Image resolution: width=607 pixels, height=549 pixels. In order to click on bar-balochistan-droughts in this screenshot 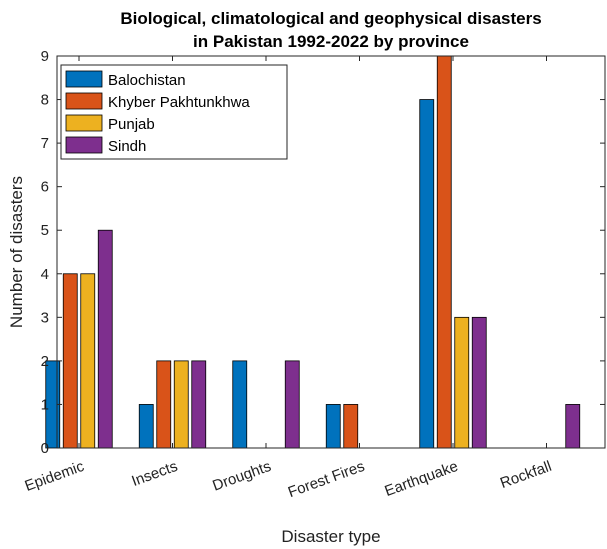, I will do `click(240, 404)`.